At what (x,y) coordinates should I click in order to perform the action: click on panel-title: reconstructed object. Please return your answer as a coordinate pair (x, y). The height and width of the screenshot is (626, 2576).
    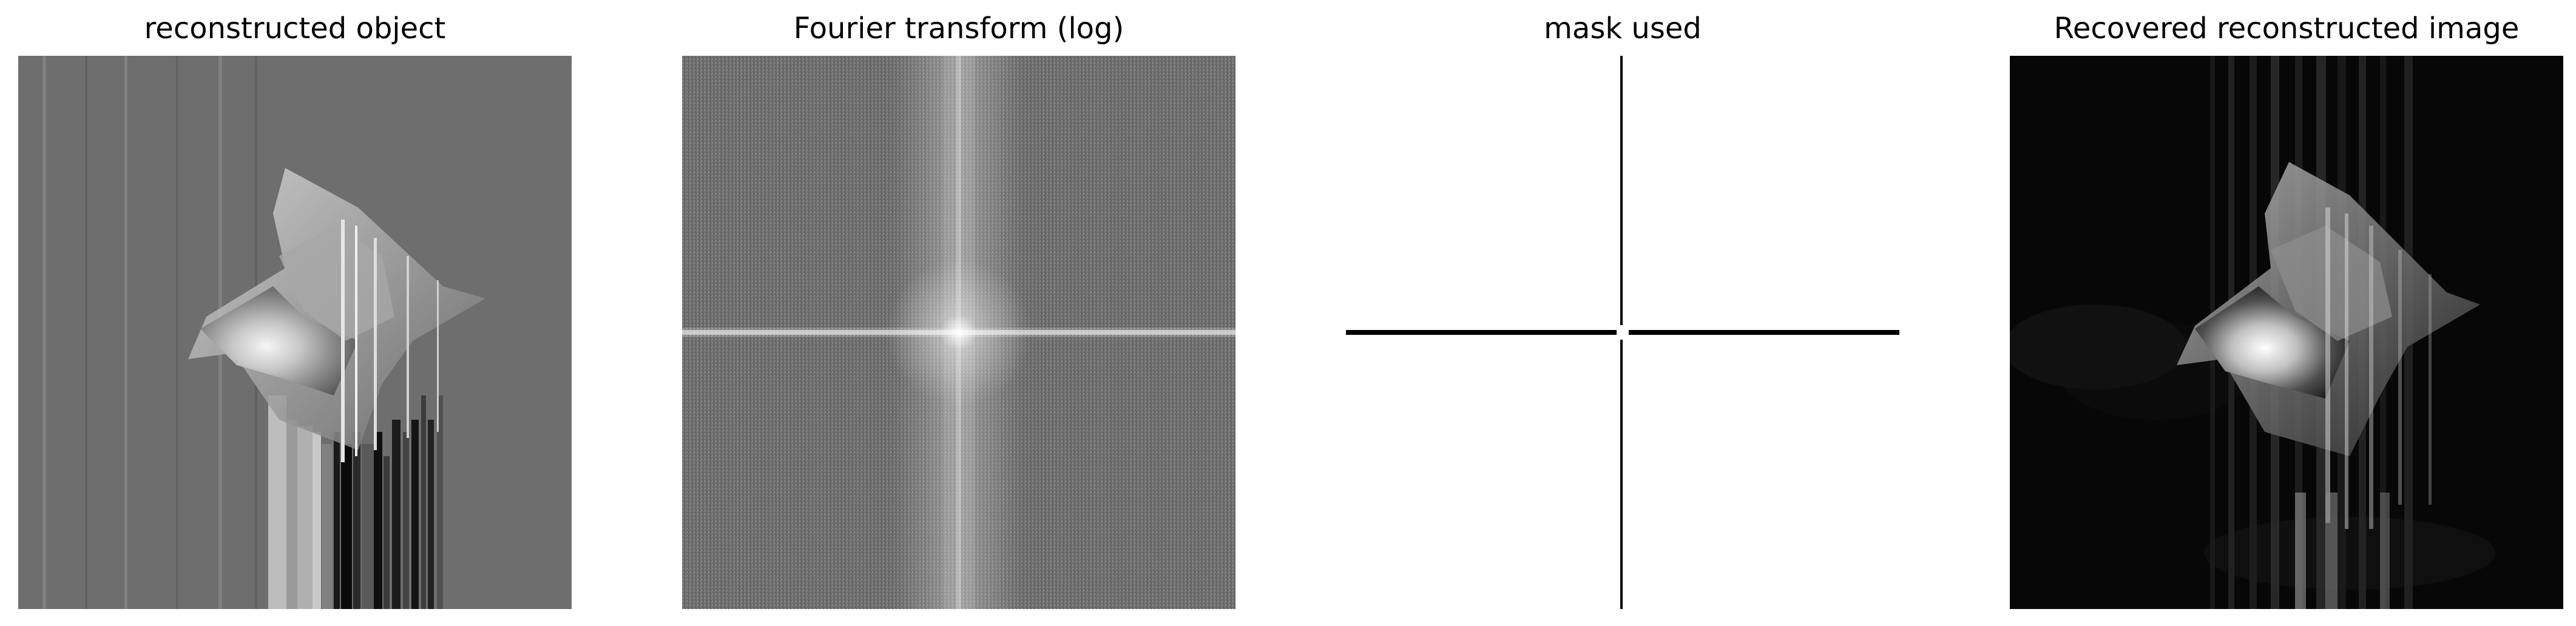
    Looking at the image, I should click on (295, 28).